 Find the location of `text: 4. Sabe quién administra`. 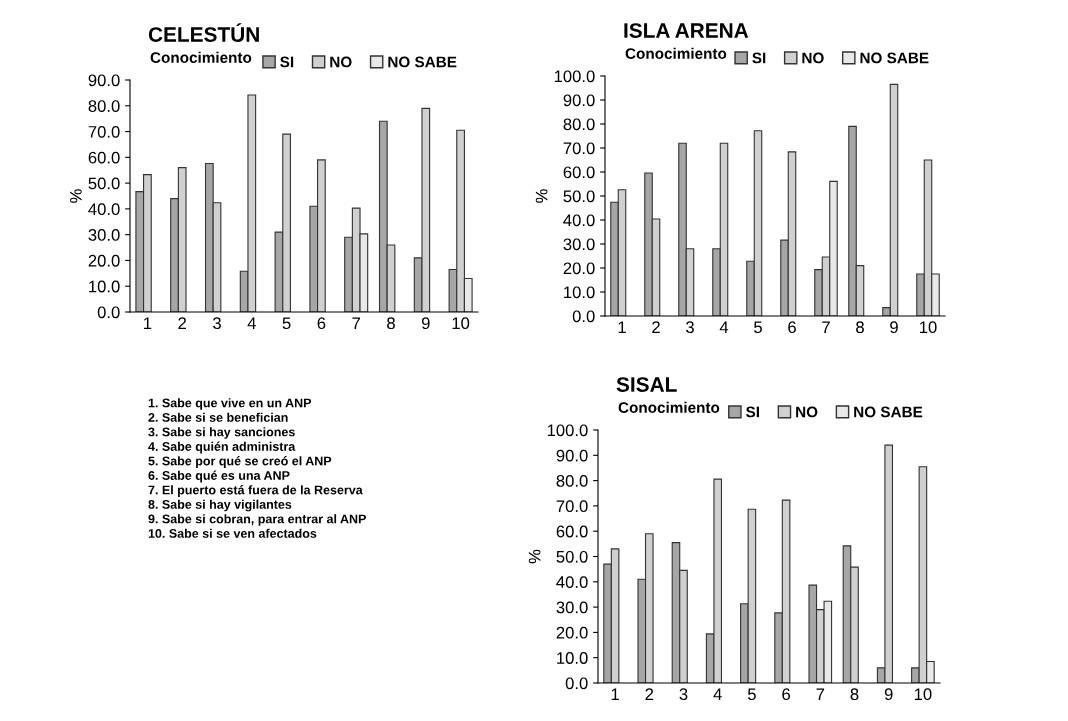

text: 4. Sabe quién administra is located at coordinates (222, 447).